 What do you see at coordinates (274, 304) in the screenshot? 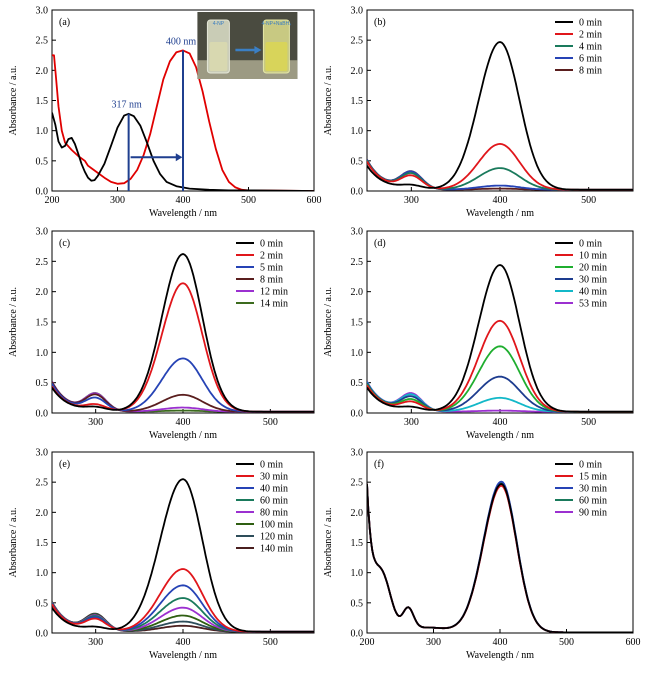
I see `legend-label: 14 min` at bounding box center [274, 304].